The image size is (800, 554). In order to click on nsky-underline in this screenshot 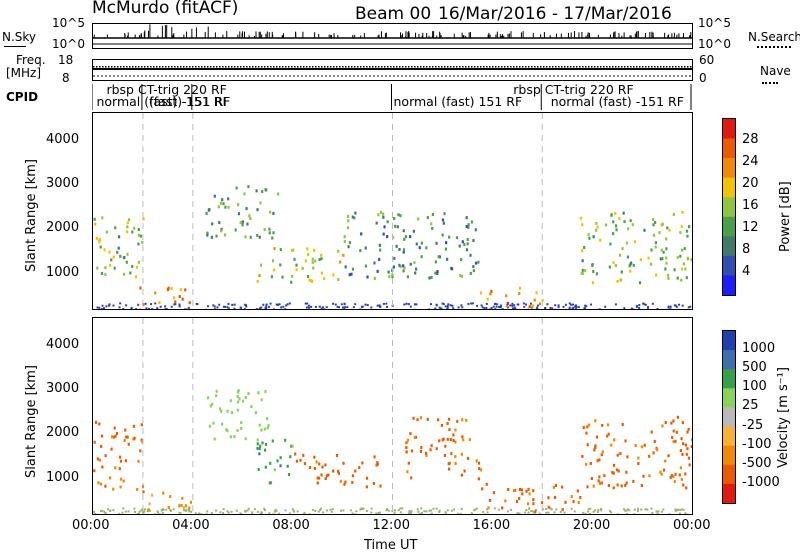, I will do `click(15, 46)`.